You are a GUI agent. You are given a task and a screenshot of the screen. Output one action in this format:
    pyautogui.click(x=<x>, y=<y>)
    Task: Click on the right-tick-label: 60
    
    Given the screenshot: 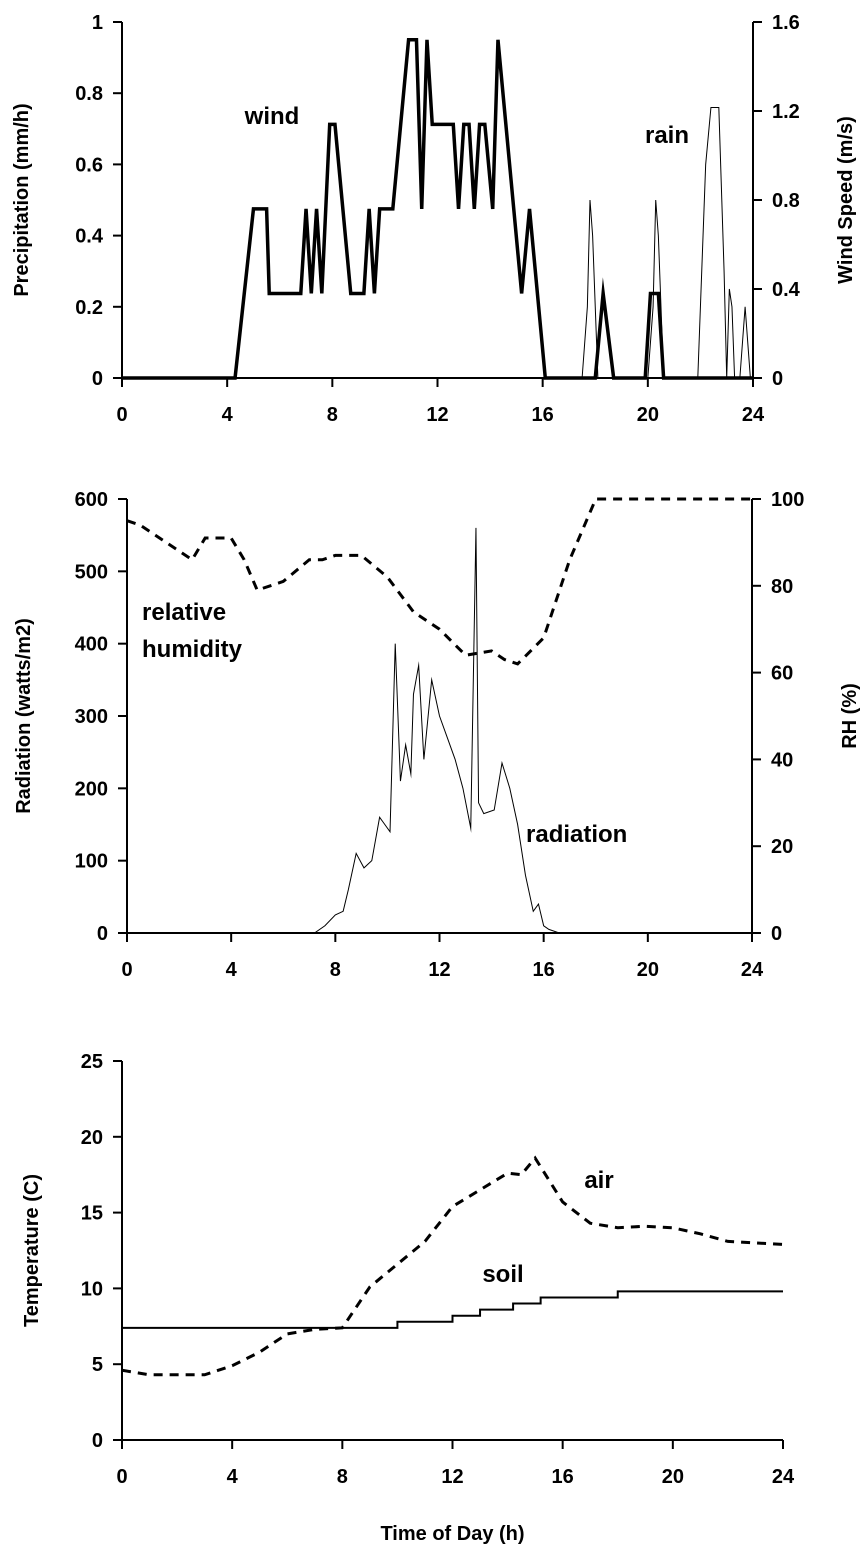 What is the action you would take?
    pyautogui.click(x=782, y=674)
    